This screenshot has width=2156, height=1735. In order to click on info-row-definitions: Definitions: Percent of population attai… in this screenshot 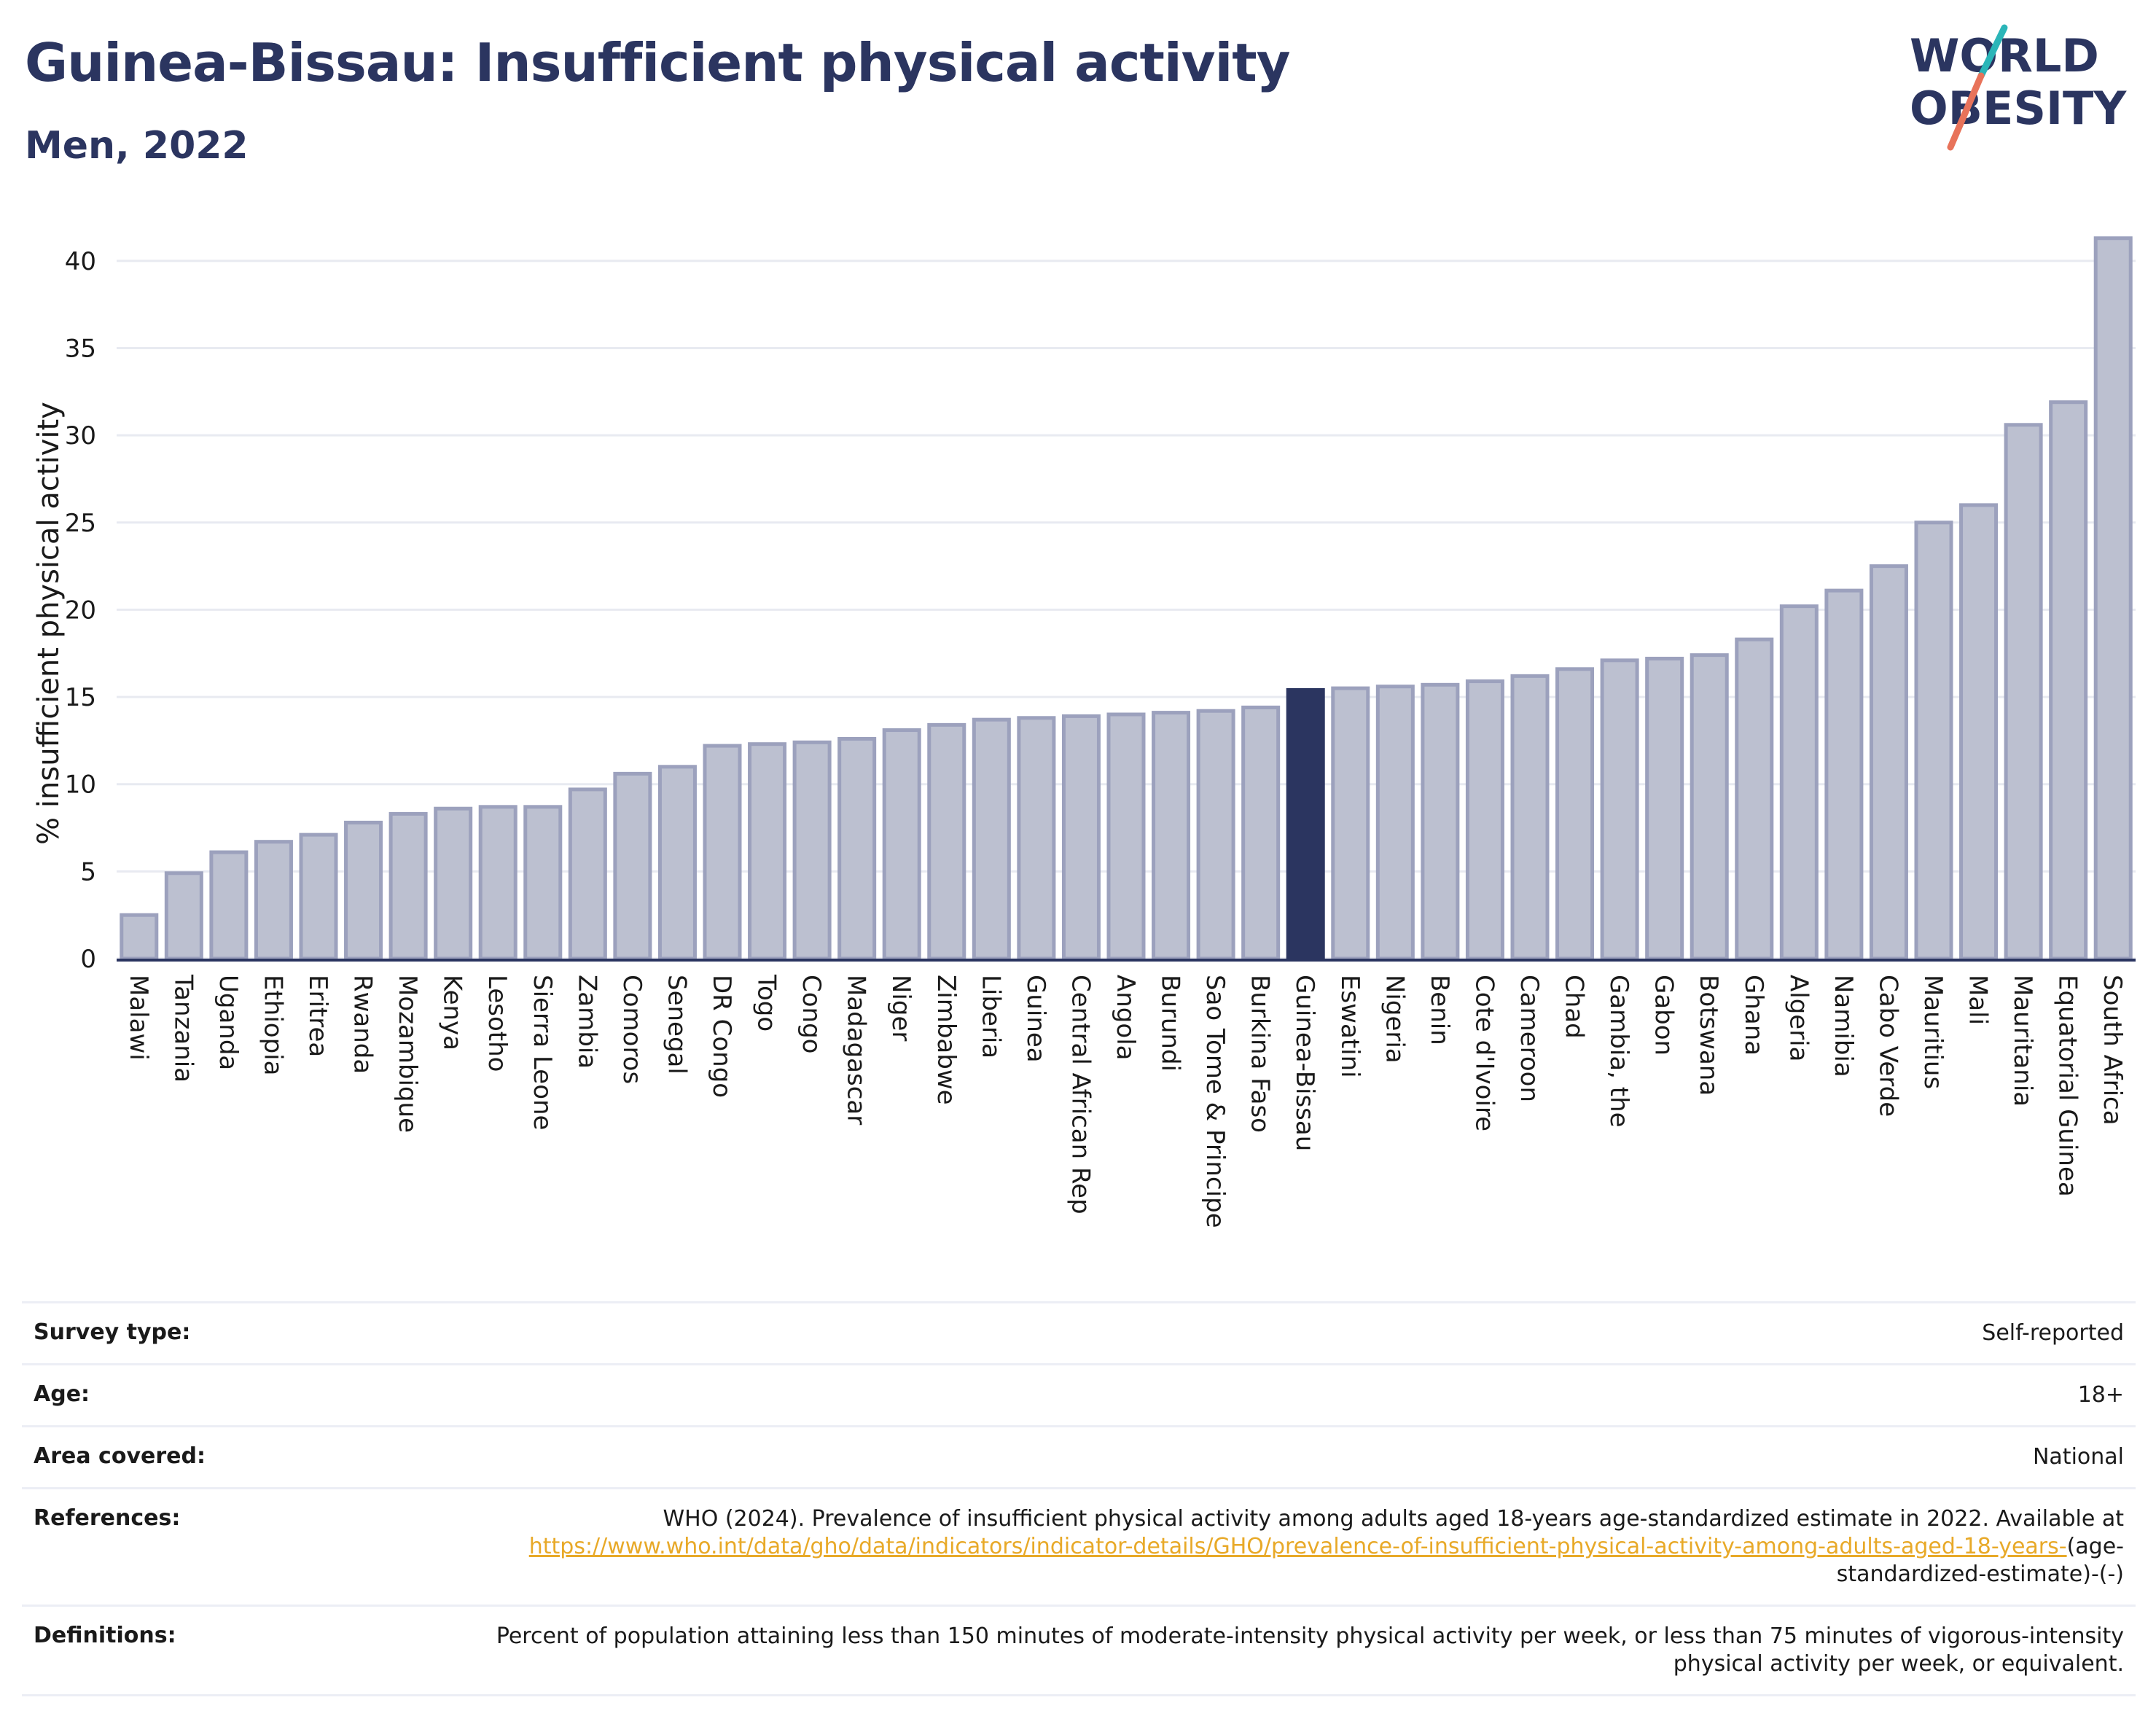, I will do `click(1079, 1650)`.